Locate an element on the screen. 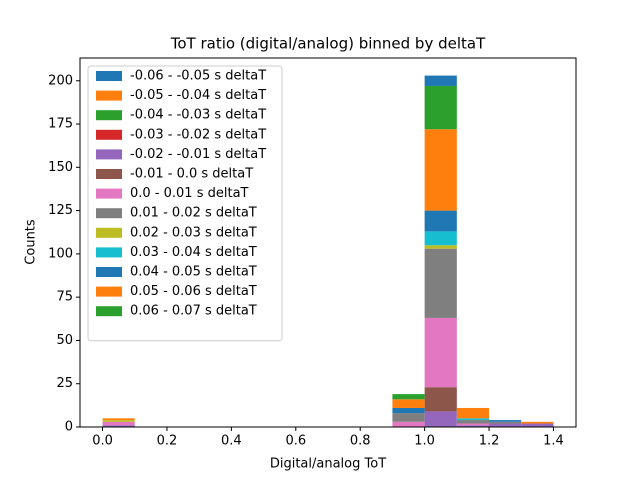 The height and width of the screenshot is (480, 640). legend-label: 0.01 - 0.02 s deltaT is located at coordinates (193, 213).